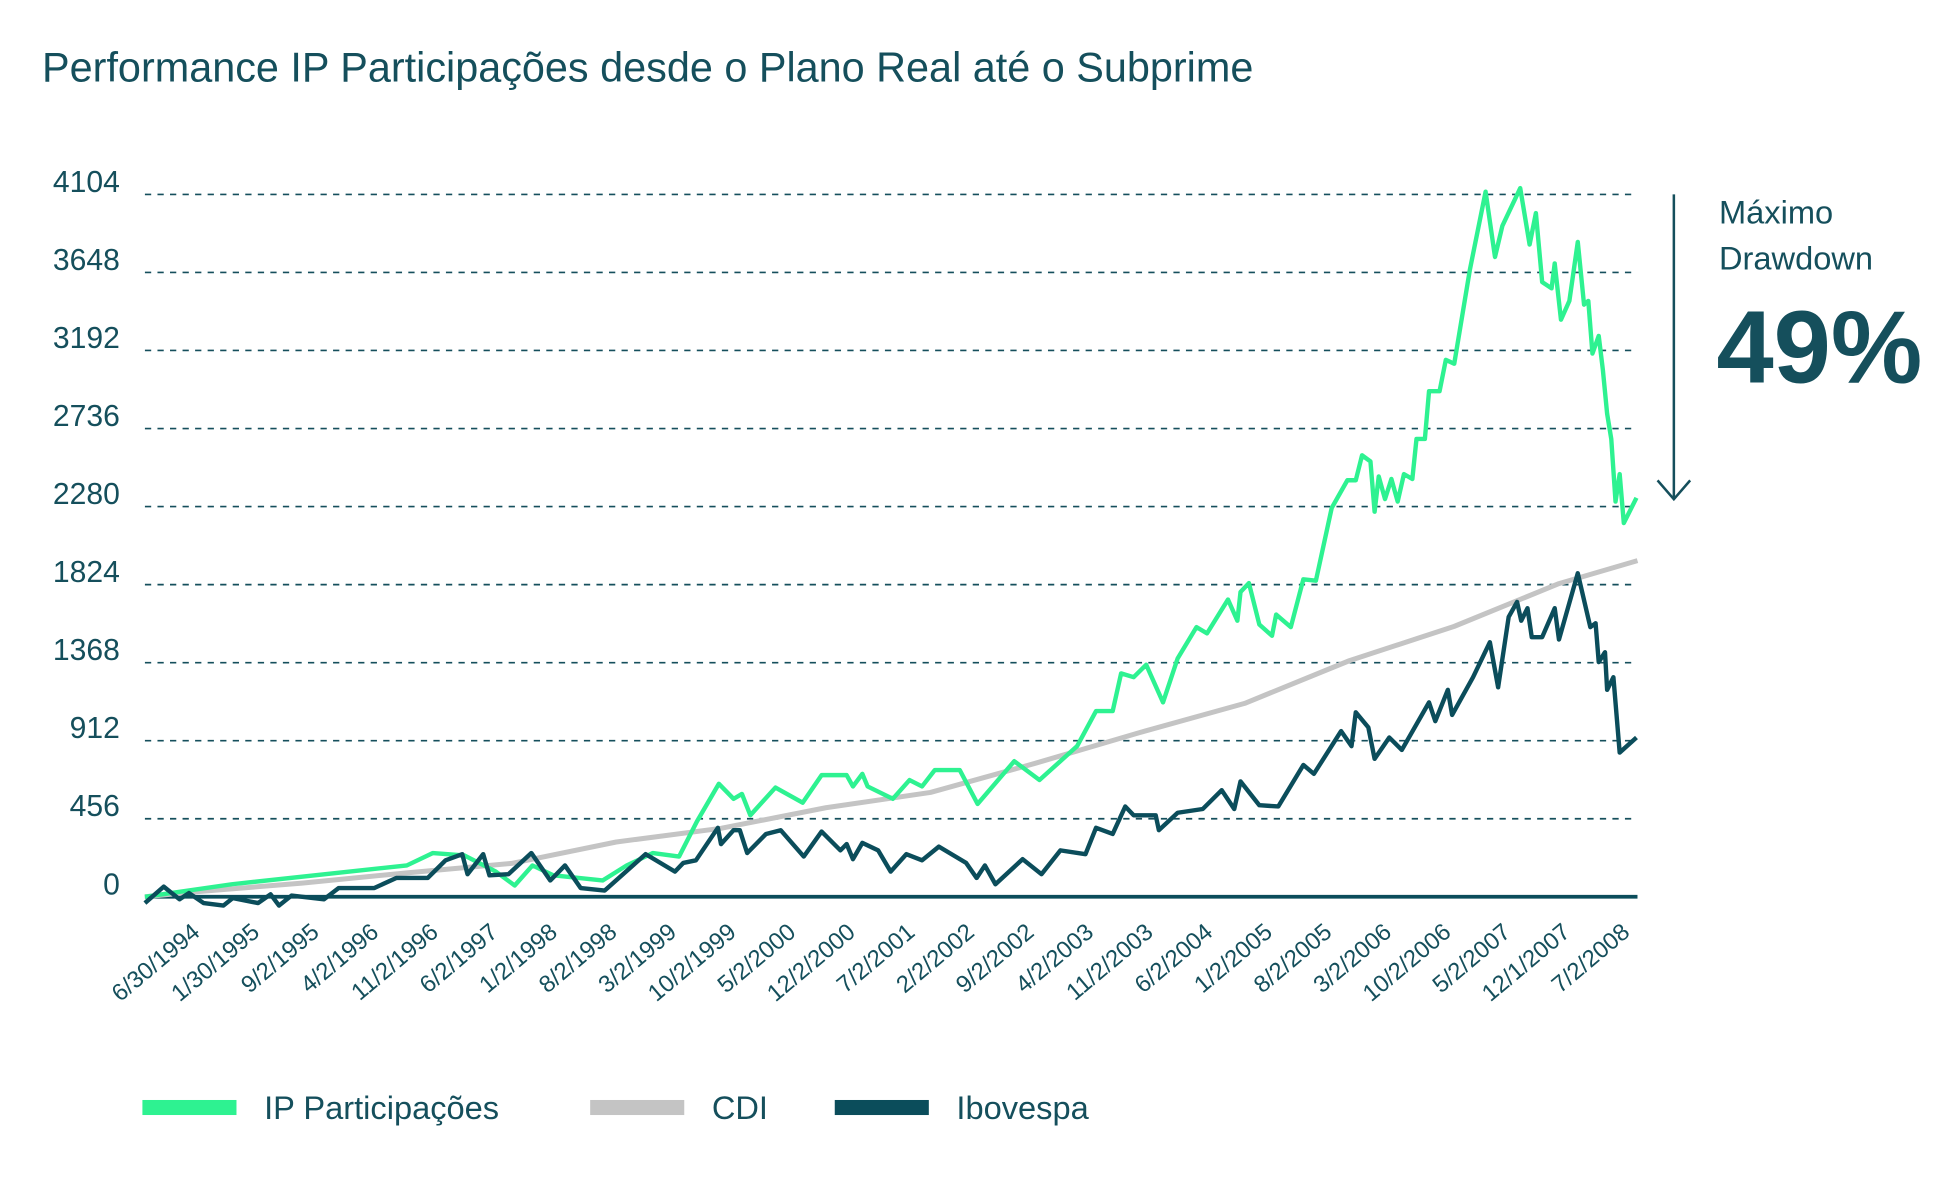 Image resolution: width=1958 pixels, height=1179 pixels. I want to click on annotation-line1: Máximo, so click(1776, 211).